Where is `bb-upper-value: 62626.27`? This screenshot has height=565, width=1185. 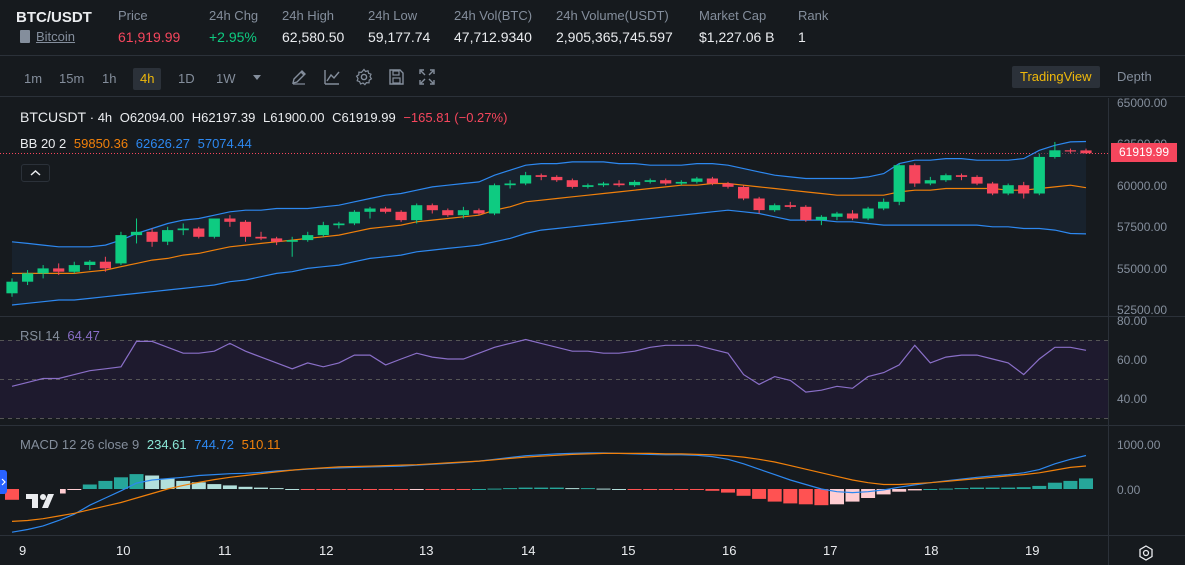 bb-upper-value: 62626.27 is located at coordinates (162, 143).